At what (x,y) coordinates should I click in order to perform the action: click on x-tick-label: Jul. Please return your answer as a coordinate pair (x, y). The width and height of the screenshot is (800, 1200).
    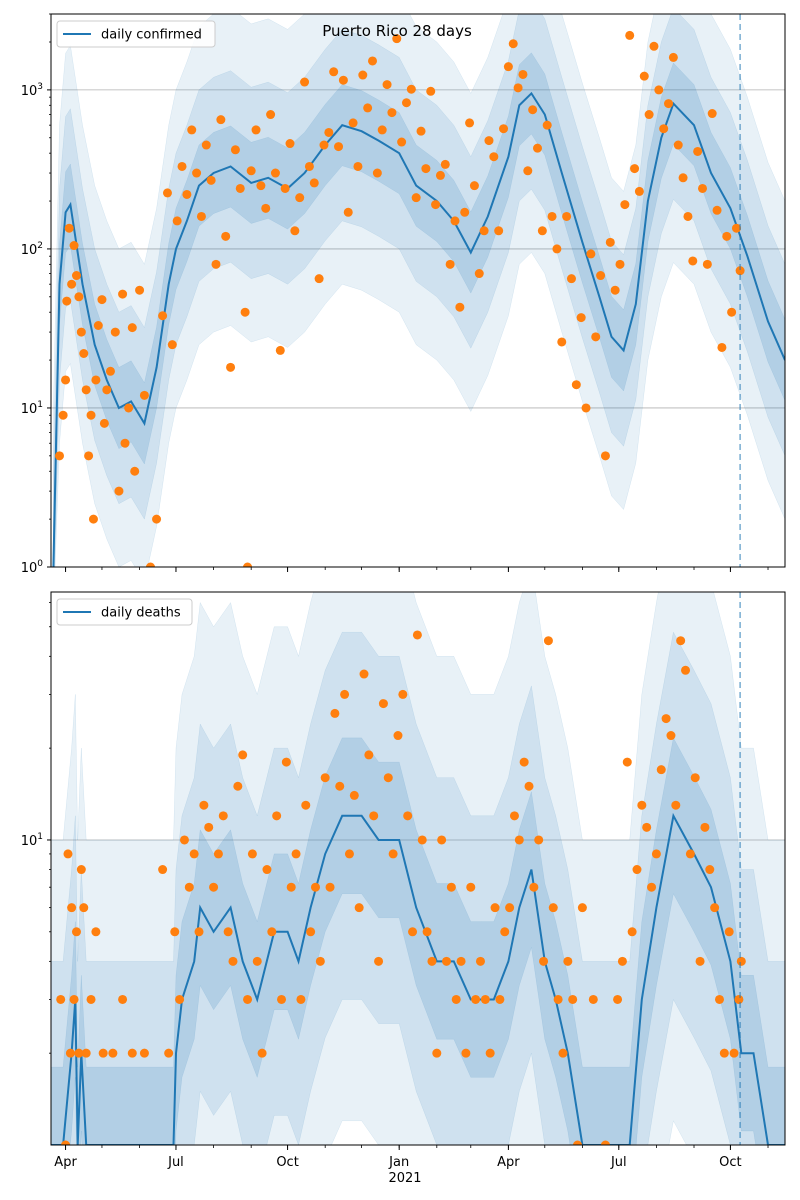
    Looking at the image, I should click on (175, 1162).